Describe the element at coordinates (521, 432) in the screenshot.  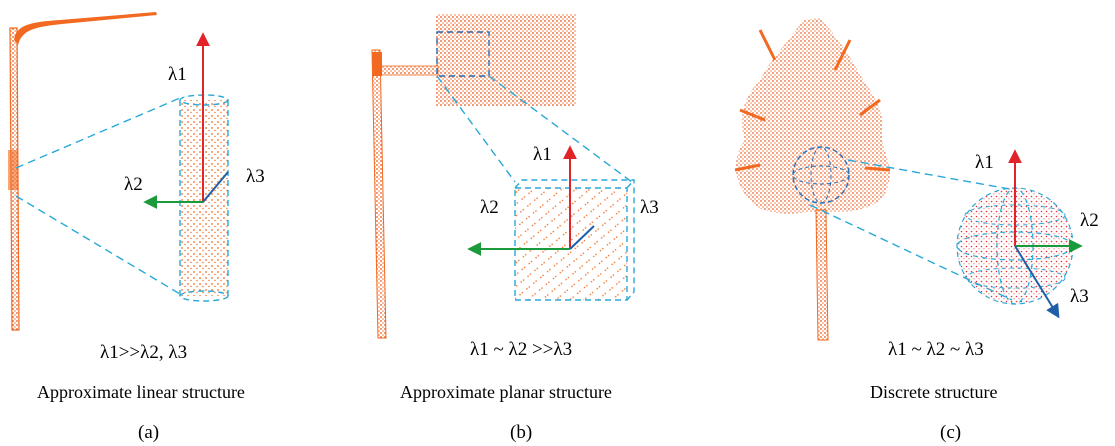
I see `sublabel: (b)` at that location.